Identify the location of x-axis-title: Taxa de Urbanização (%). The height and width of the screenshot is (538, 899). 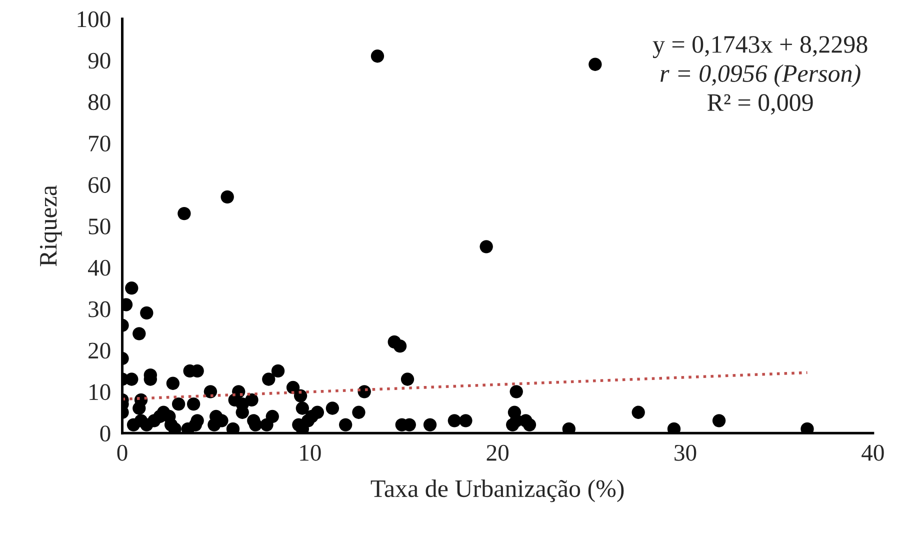
(497, 491).